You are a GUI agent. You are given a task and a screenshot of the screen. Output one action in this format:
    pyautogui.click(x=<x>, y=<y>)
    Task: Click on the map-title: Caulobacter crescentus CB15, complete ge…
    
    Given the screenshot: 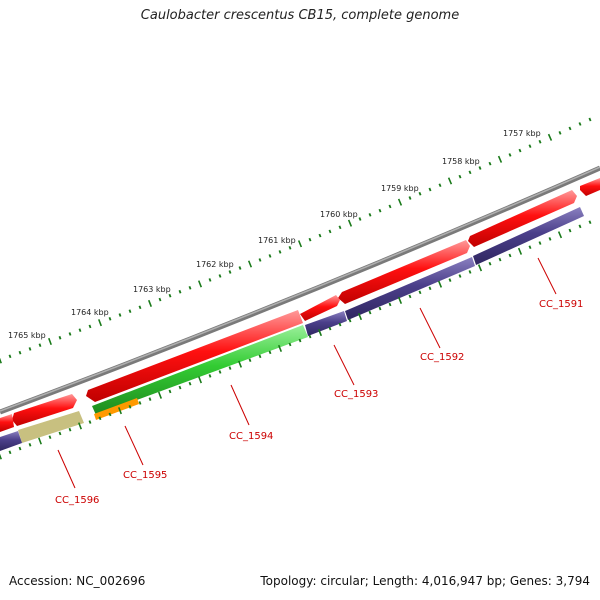 What is the action you would take?
    pyautogui.click(x=300, y=15)
    